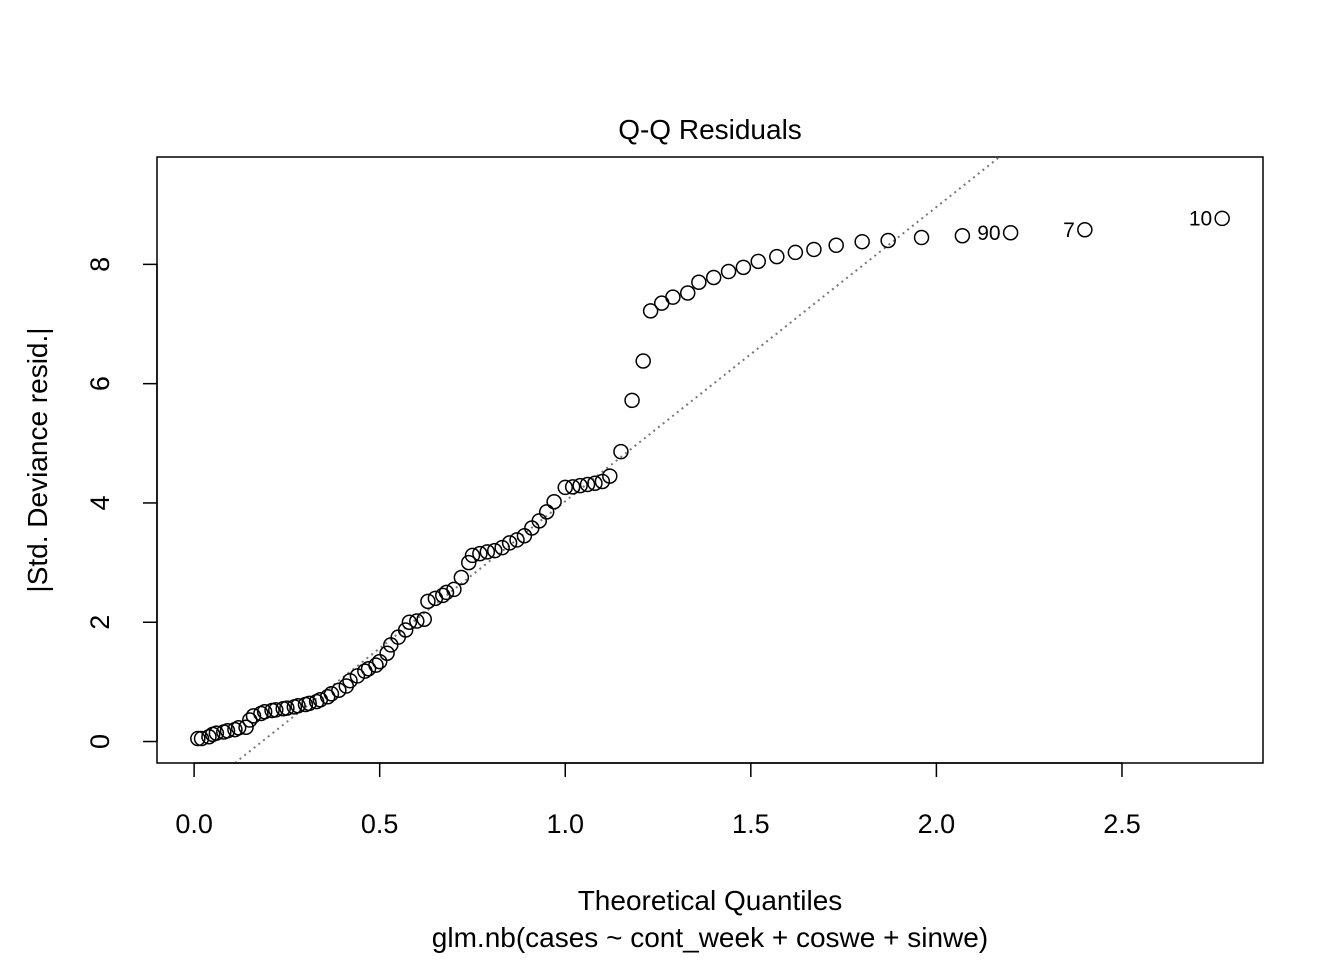 The width and height of the screenshot is (1344, 960). I want to click on x-tick-label: 2.5, so click(1122, 824).